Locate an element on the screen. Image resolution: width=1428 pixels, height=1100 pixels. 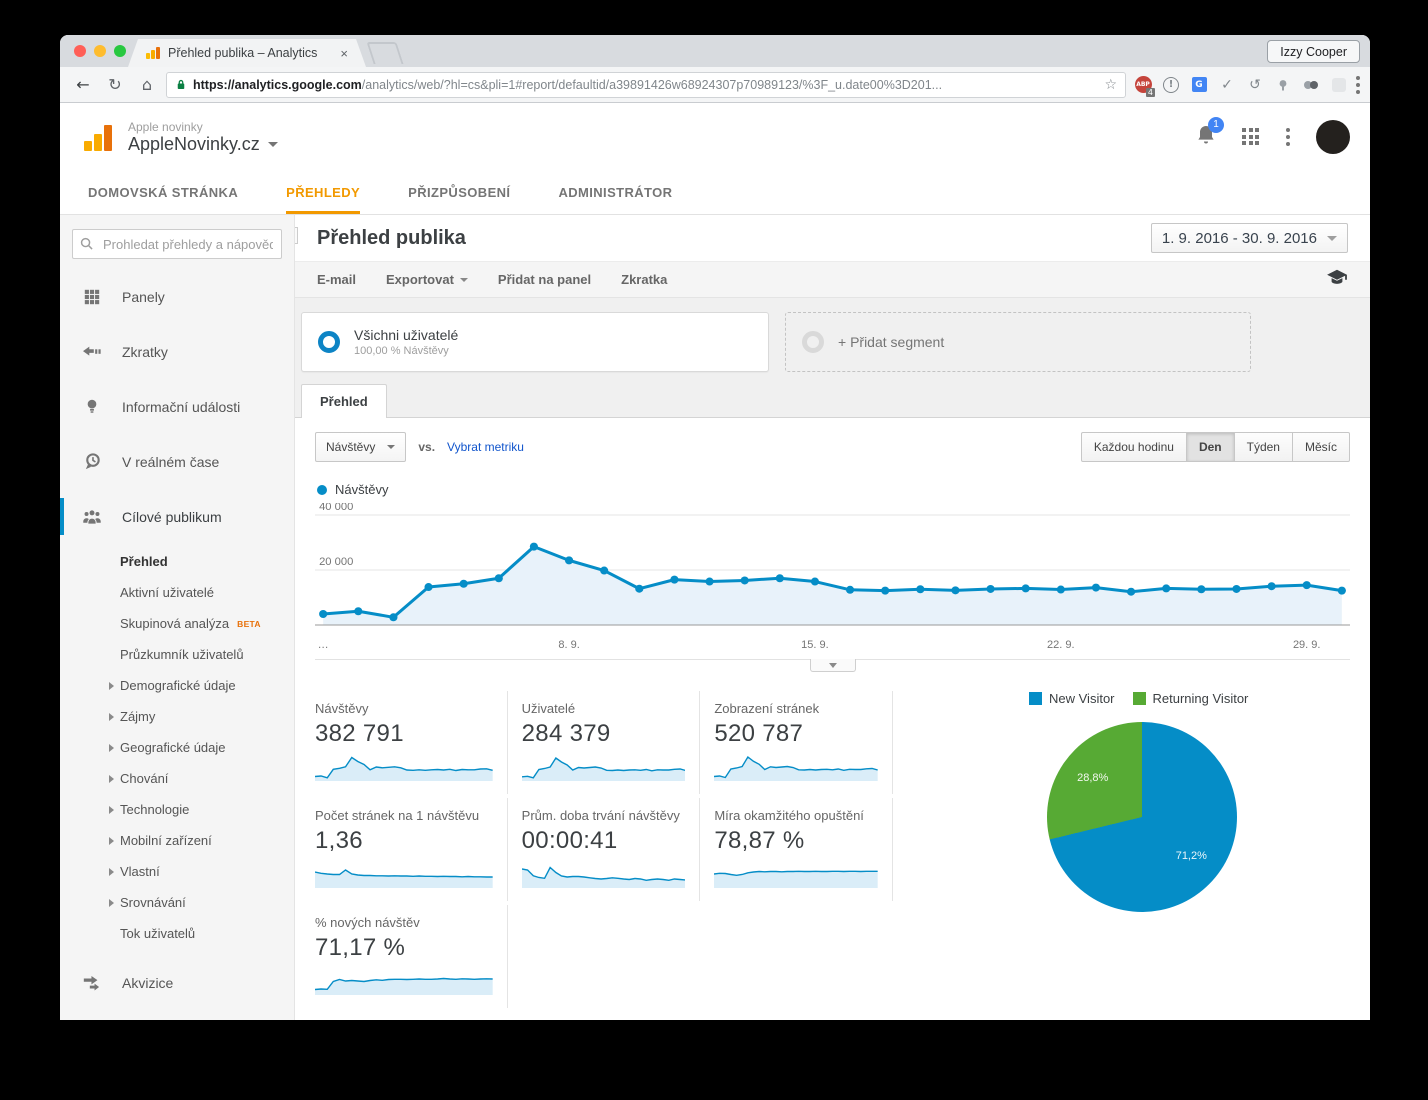
tab-prehled: Přehled is located at coordinates (344, 401).